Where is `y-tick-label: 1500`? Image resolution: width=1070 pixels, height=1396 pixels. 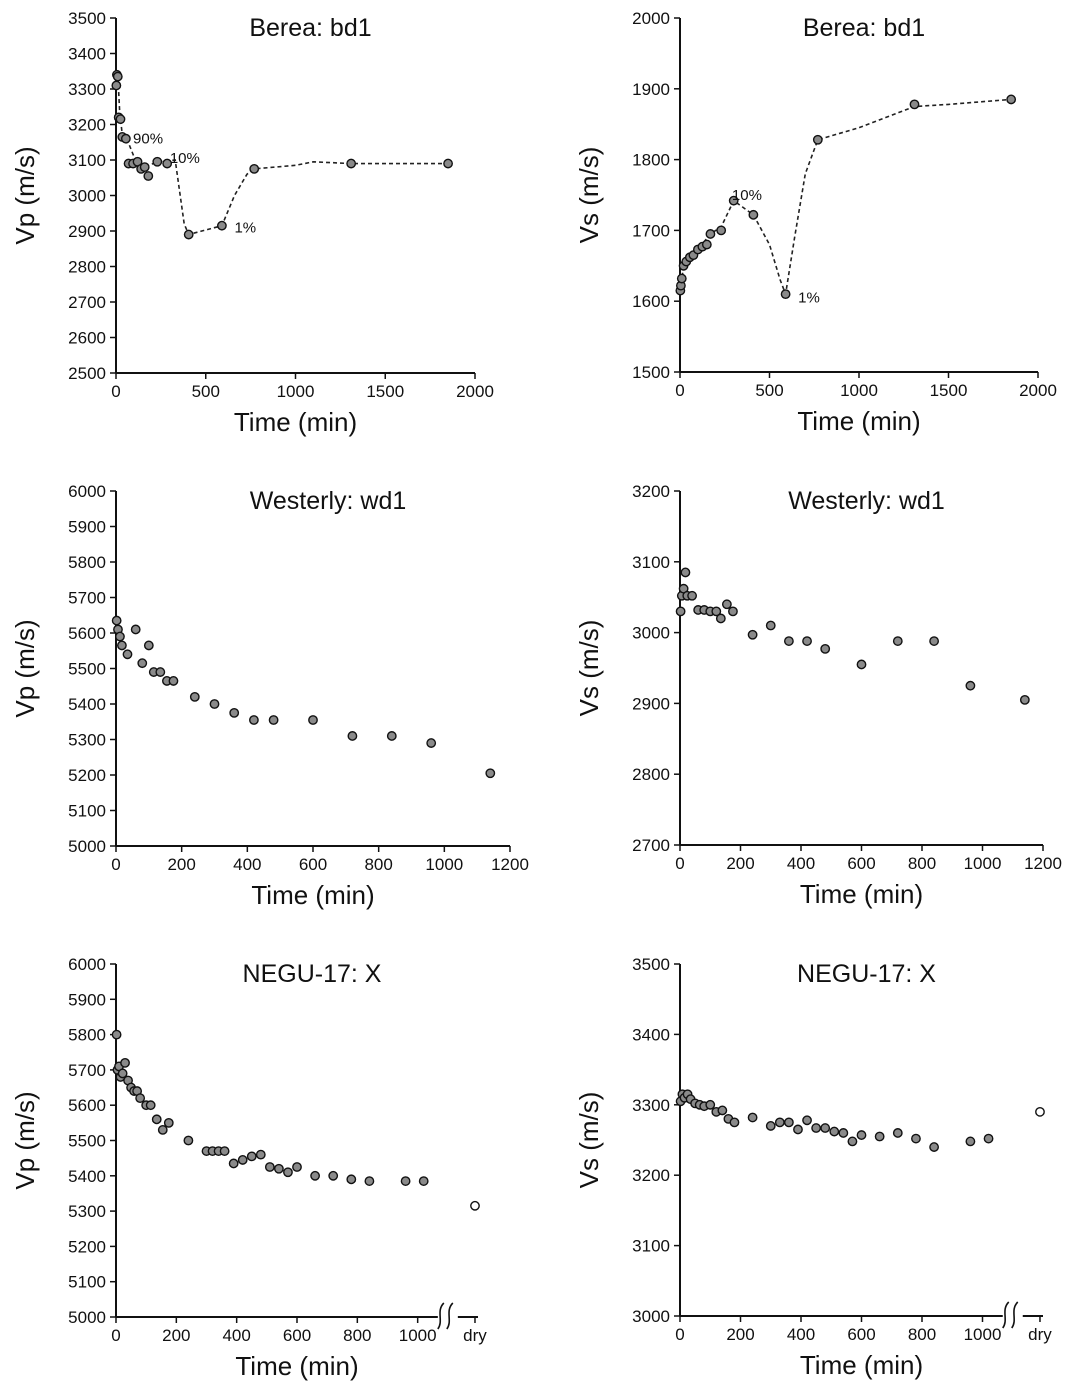 y-tick-label: 1500 is located at coordinates (651, 372).